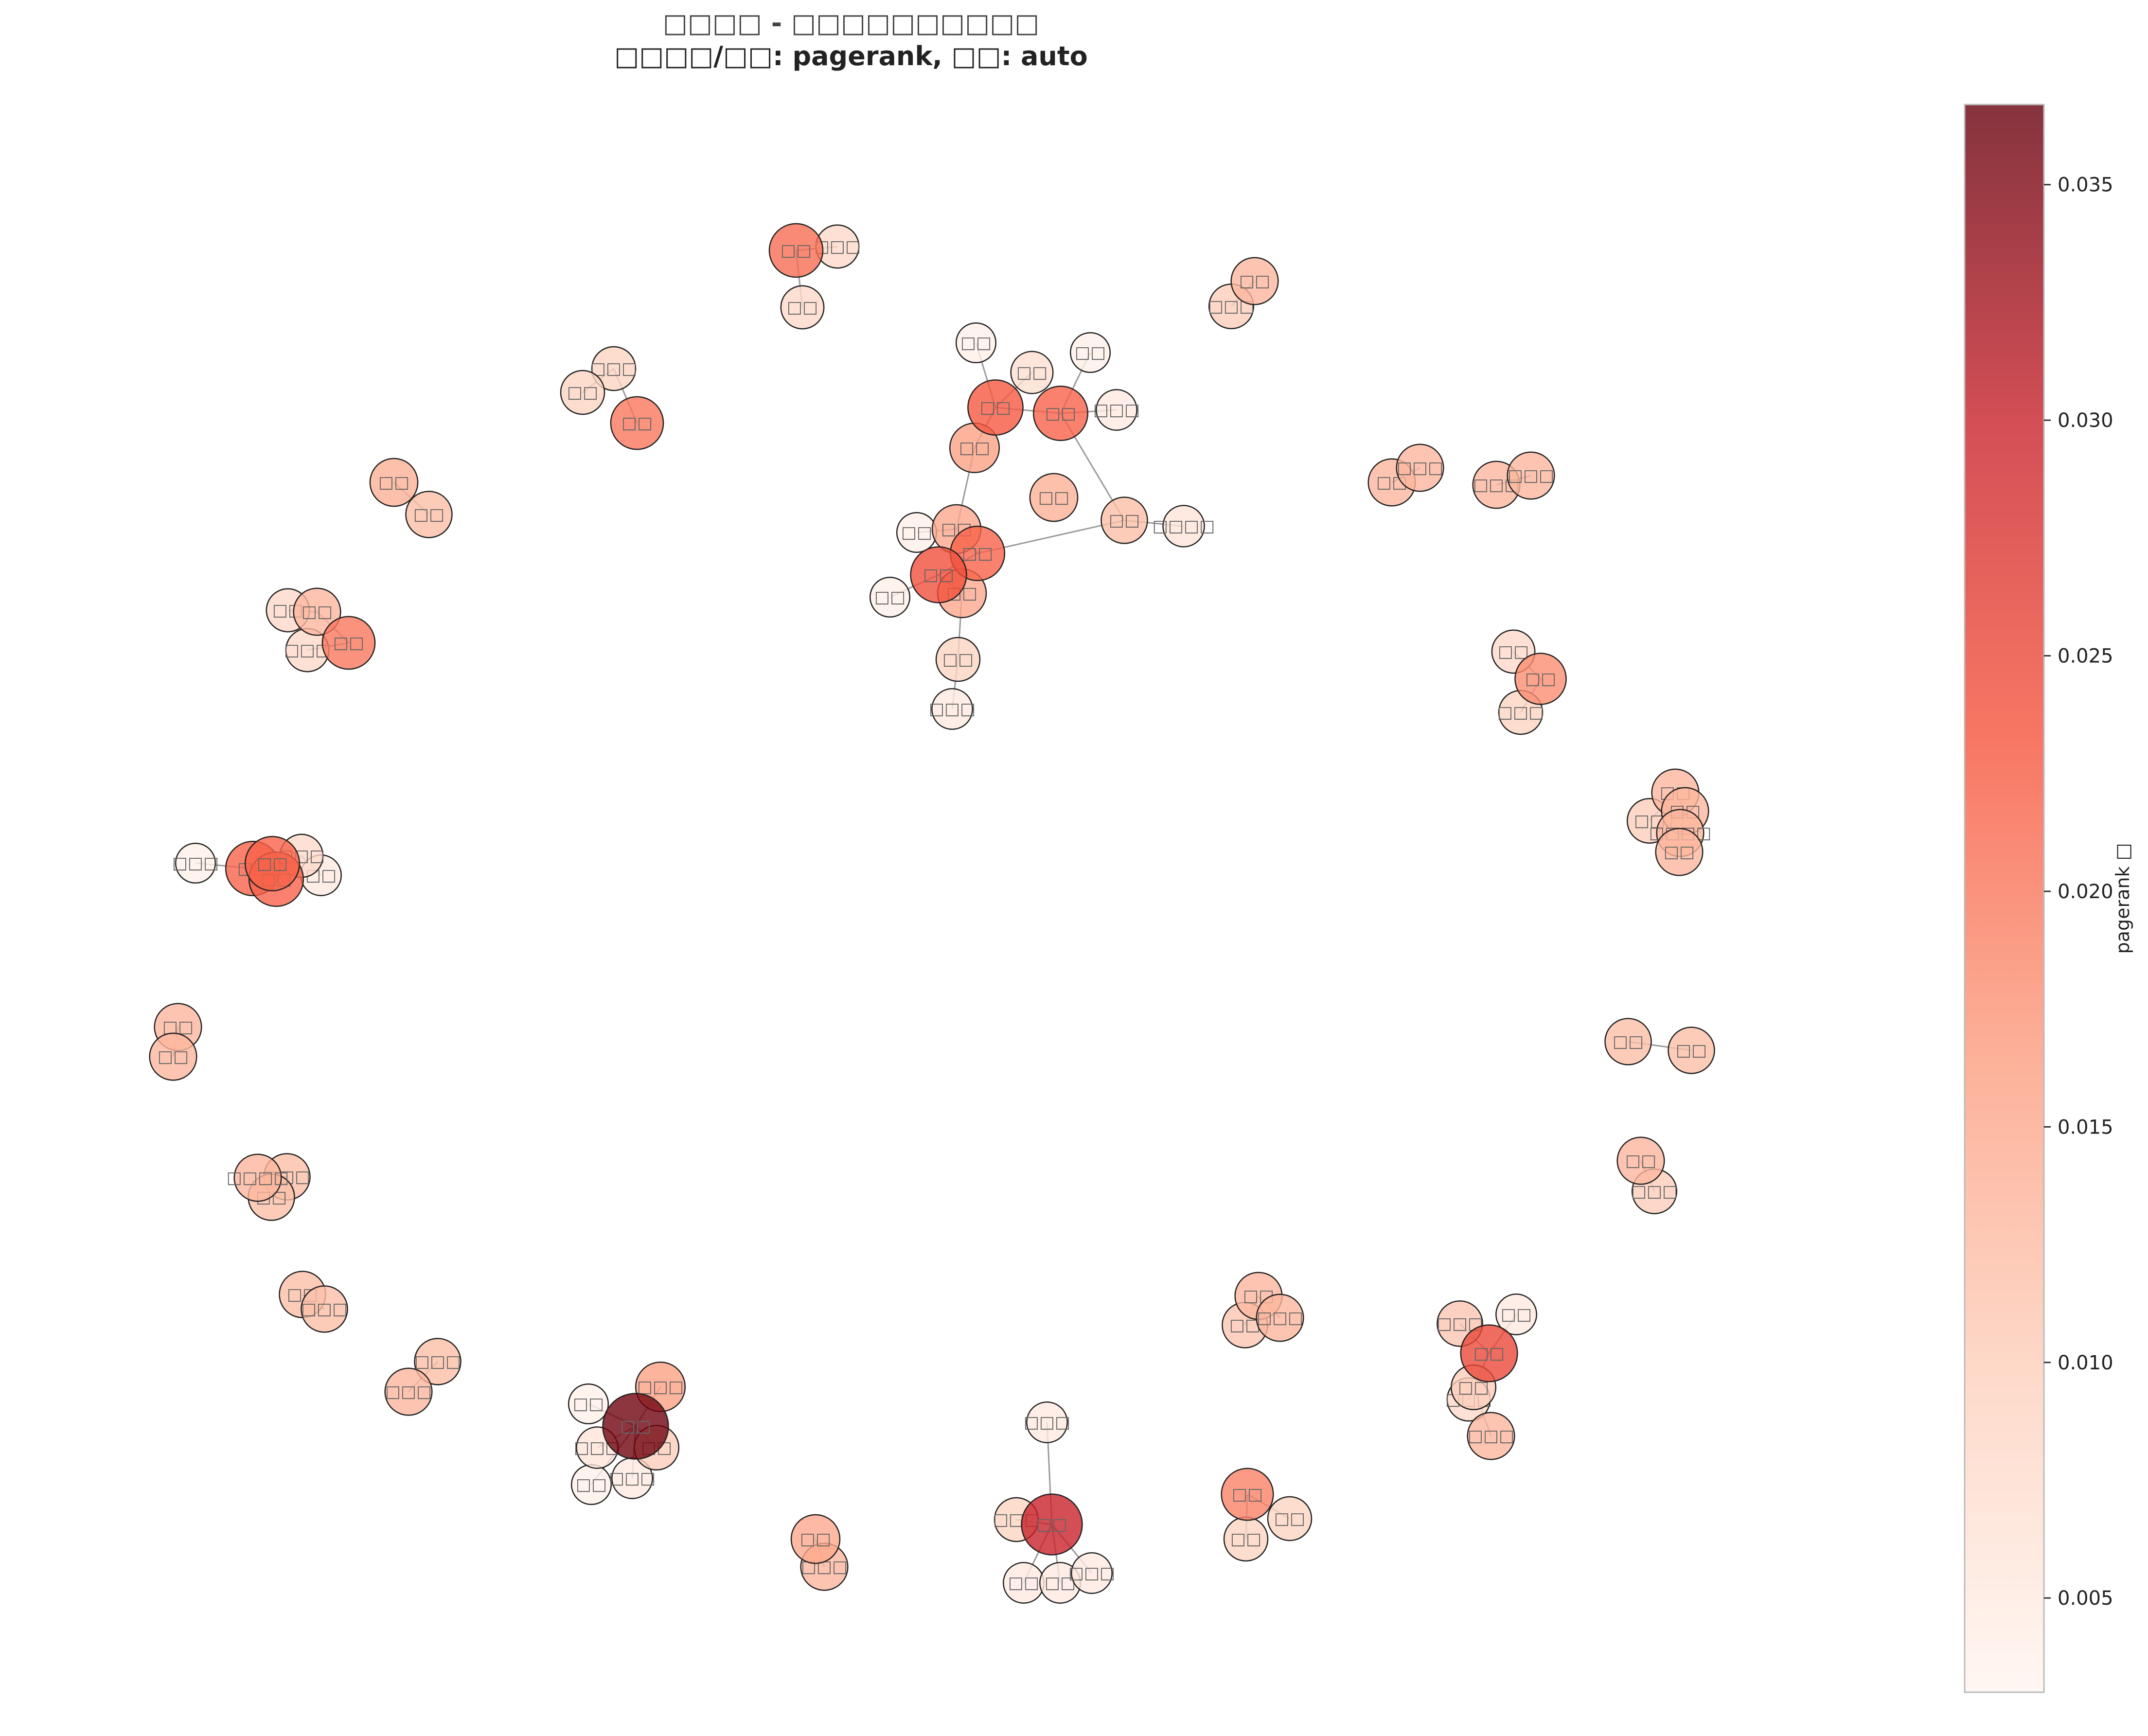 The height and width of the screenshot is (1736, 2148). I want to click on colorbar-tick-label: 0.010, so click(2086, 1363).